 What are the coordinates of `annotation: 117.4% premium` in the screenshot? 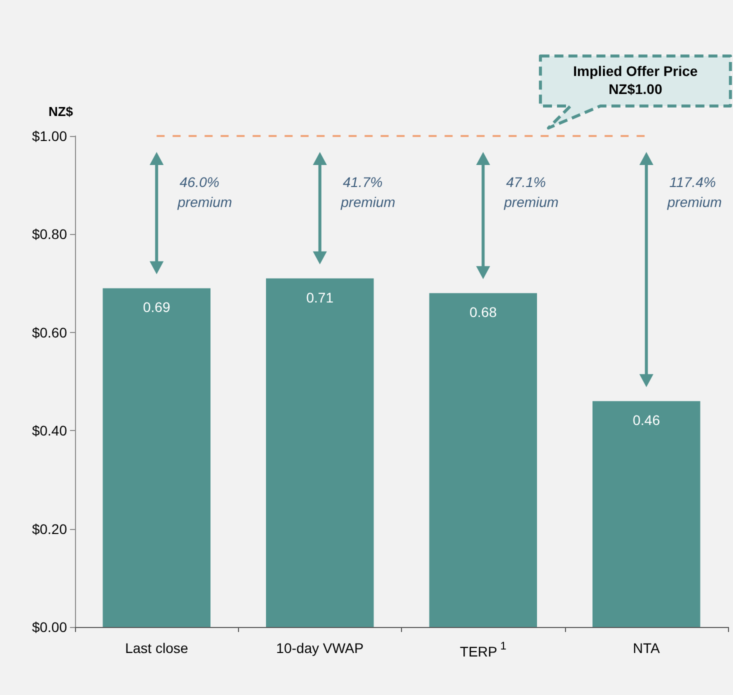 It's located at (694, 192).